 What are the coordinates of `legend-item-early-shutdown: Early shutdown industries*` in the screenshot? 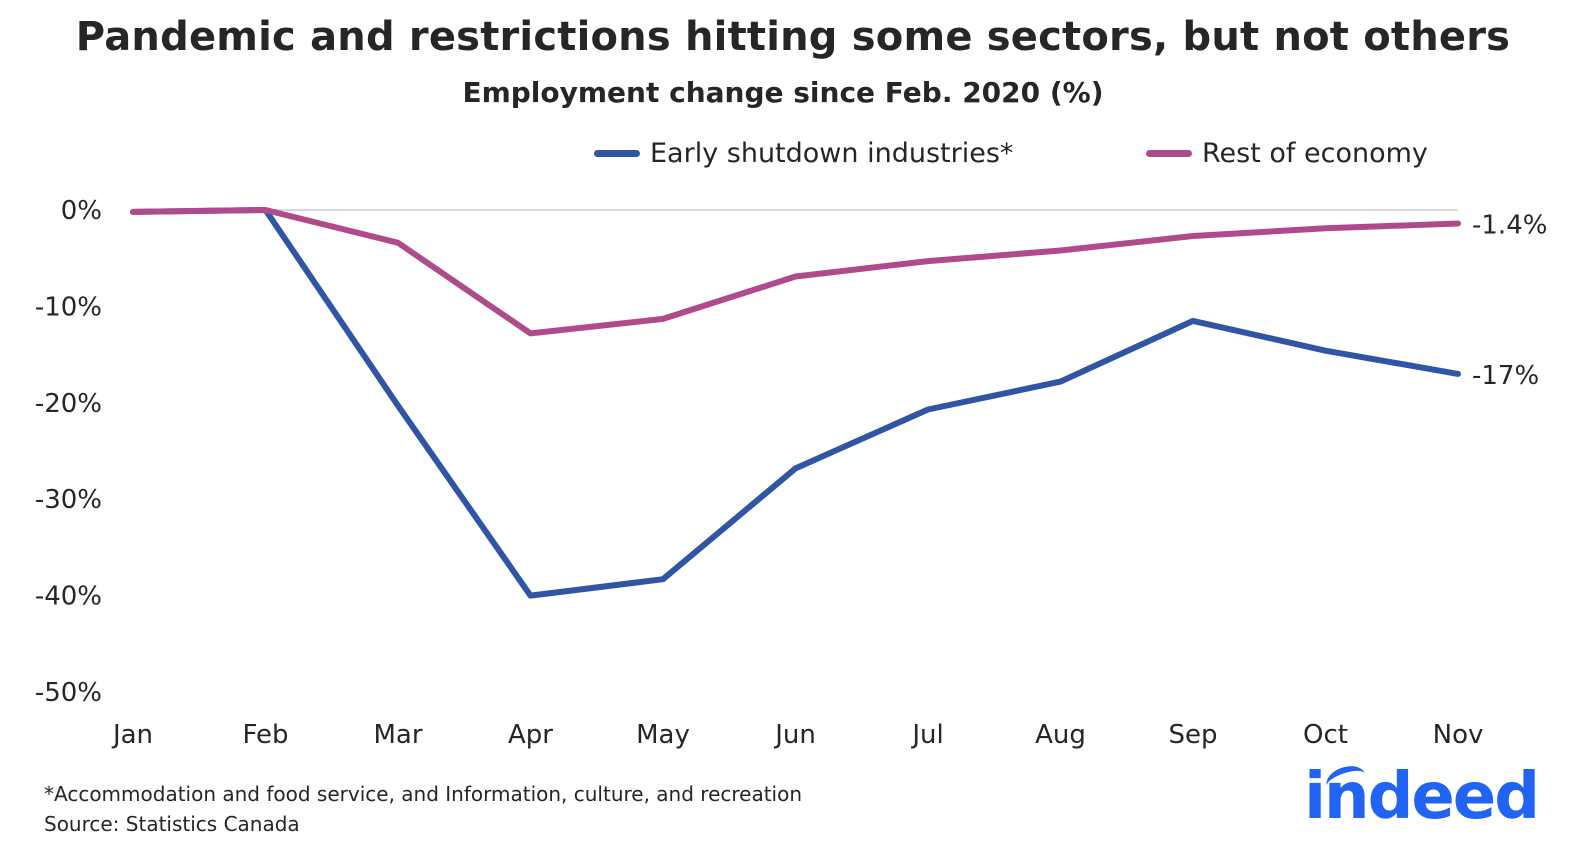 It's located at (803, 153).